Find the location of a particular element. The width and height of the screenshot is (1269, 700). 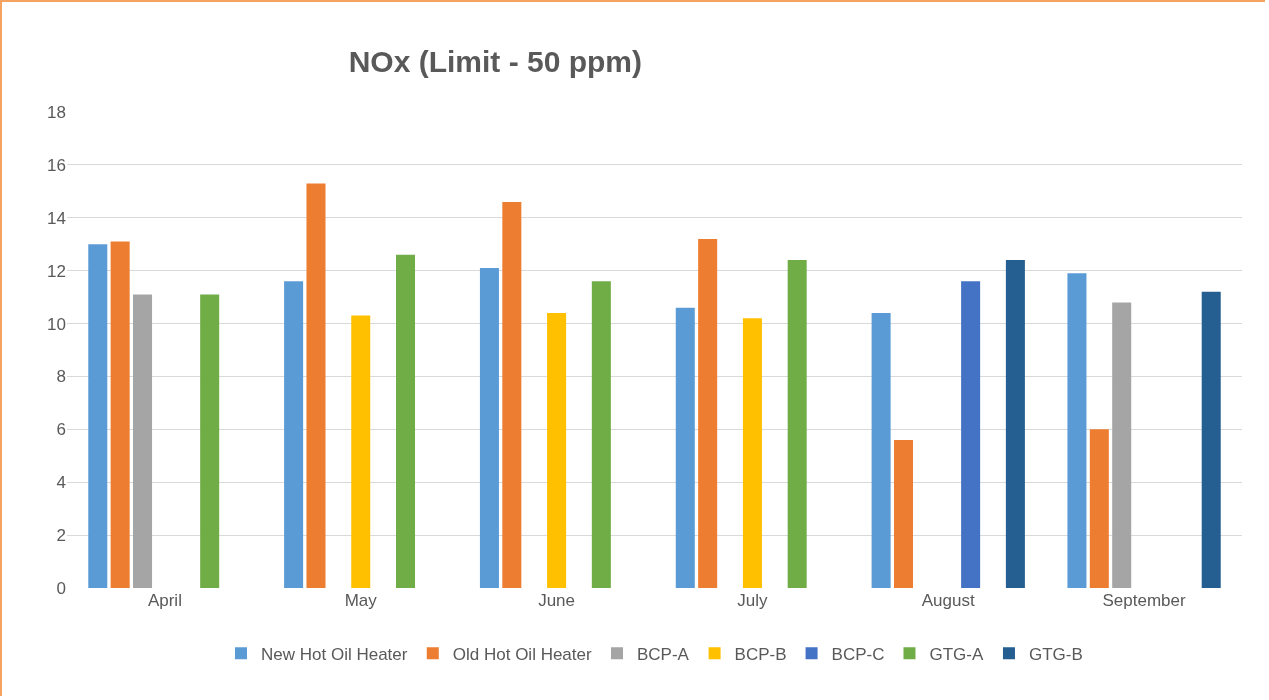

x-tick-label: May is located at coordinates (361, 600).